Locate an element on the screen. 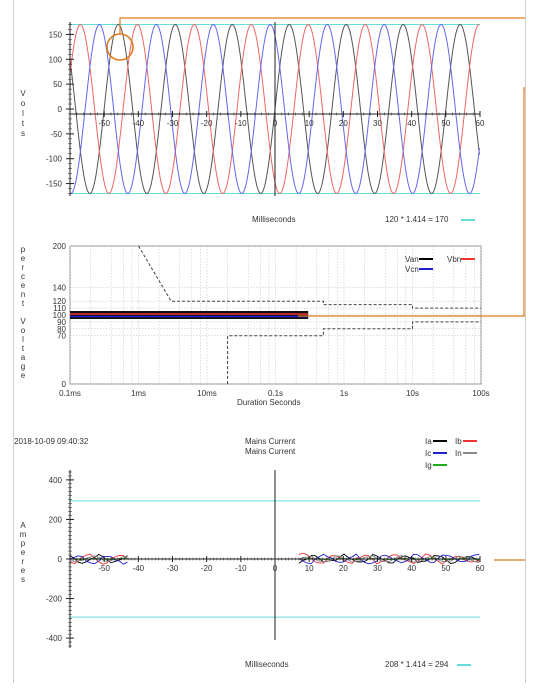  ride-ylabel-letter: a is located at coordinates (23, 357).